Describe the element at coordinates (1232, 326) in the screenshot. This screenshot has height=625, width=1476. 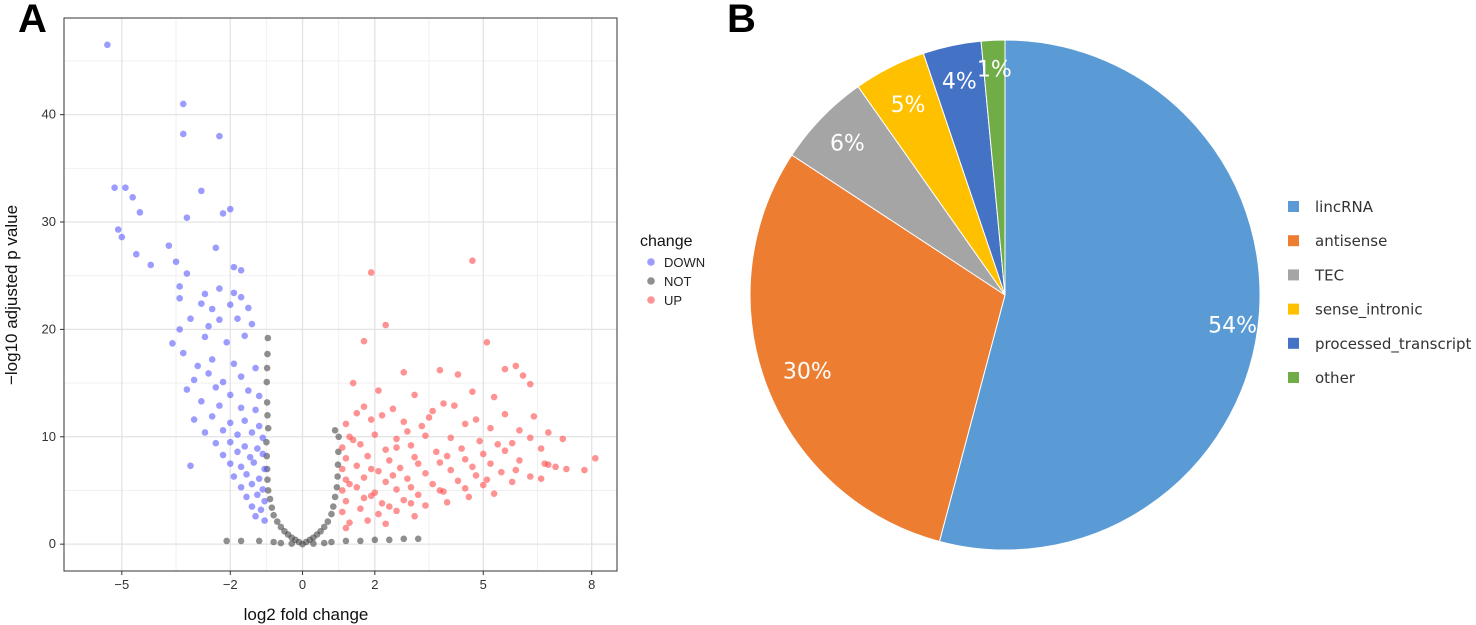
I see `pie-percent-label: 54%` at that location.